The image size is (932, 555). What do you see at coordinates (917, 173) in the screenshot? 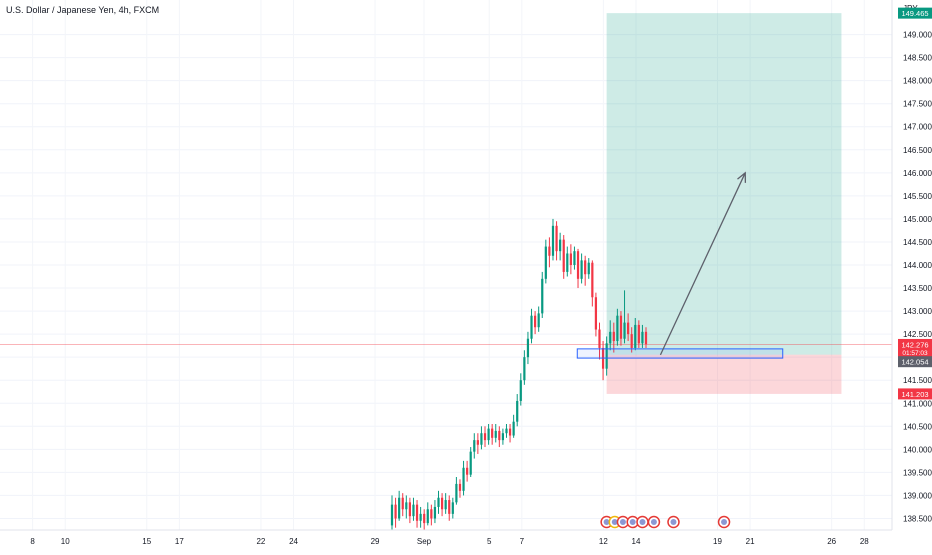
I see `y-tick-label: 146.000` at bounding box center [917, 173].